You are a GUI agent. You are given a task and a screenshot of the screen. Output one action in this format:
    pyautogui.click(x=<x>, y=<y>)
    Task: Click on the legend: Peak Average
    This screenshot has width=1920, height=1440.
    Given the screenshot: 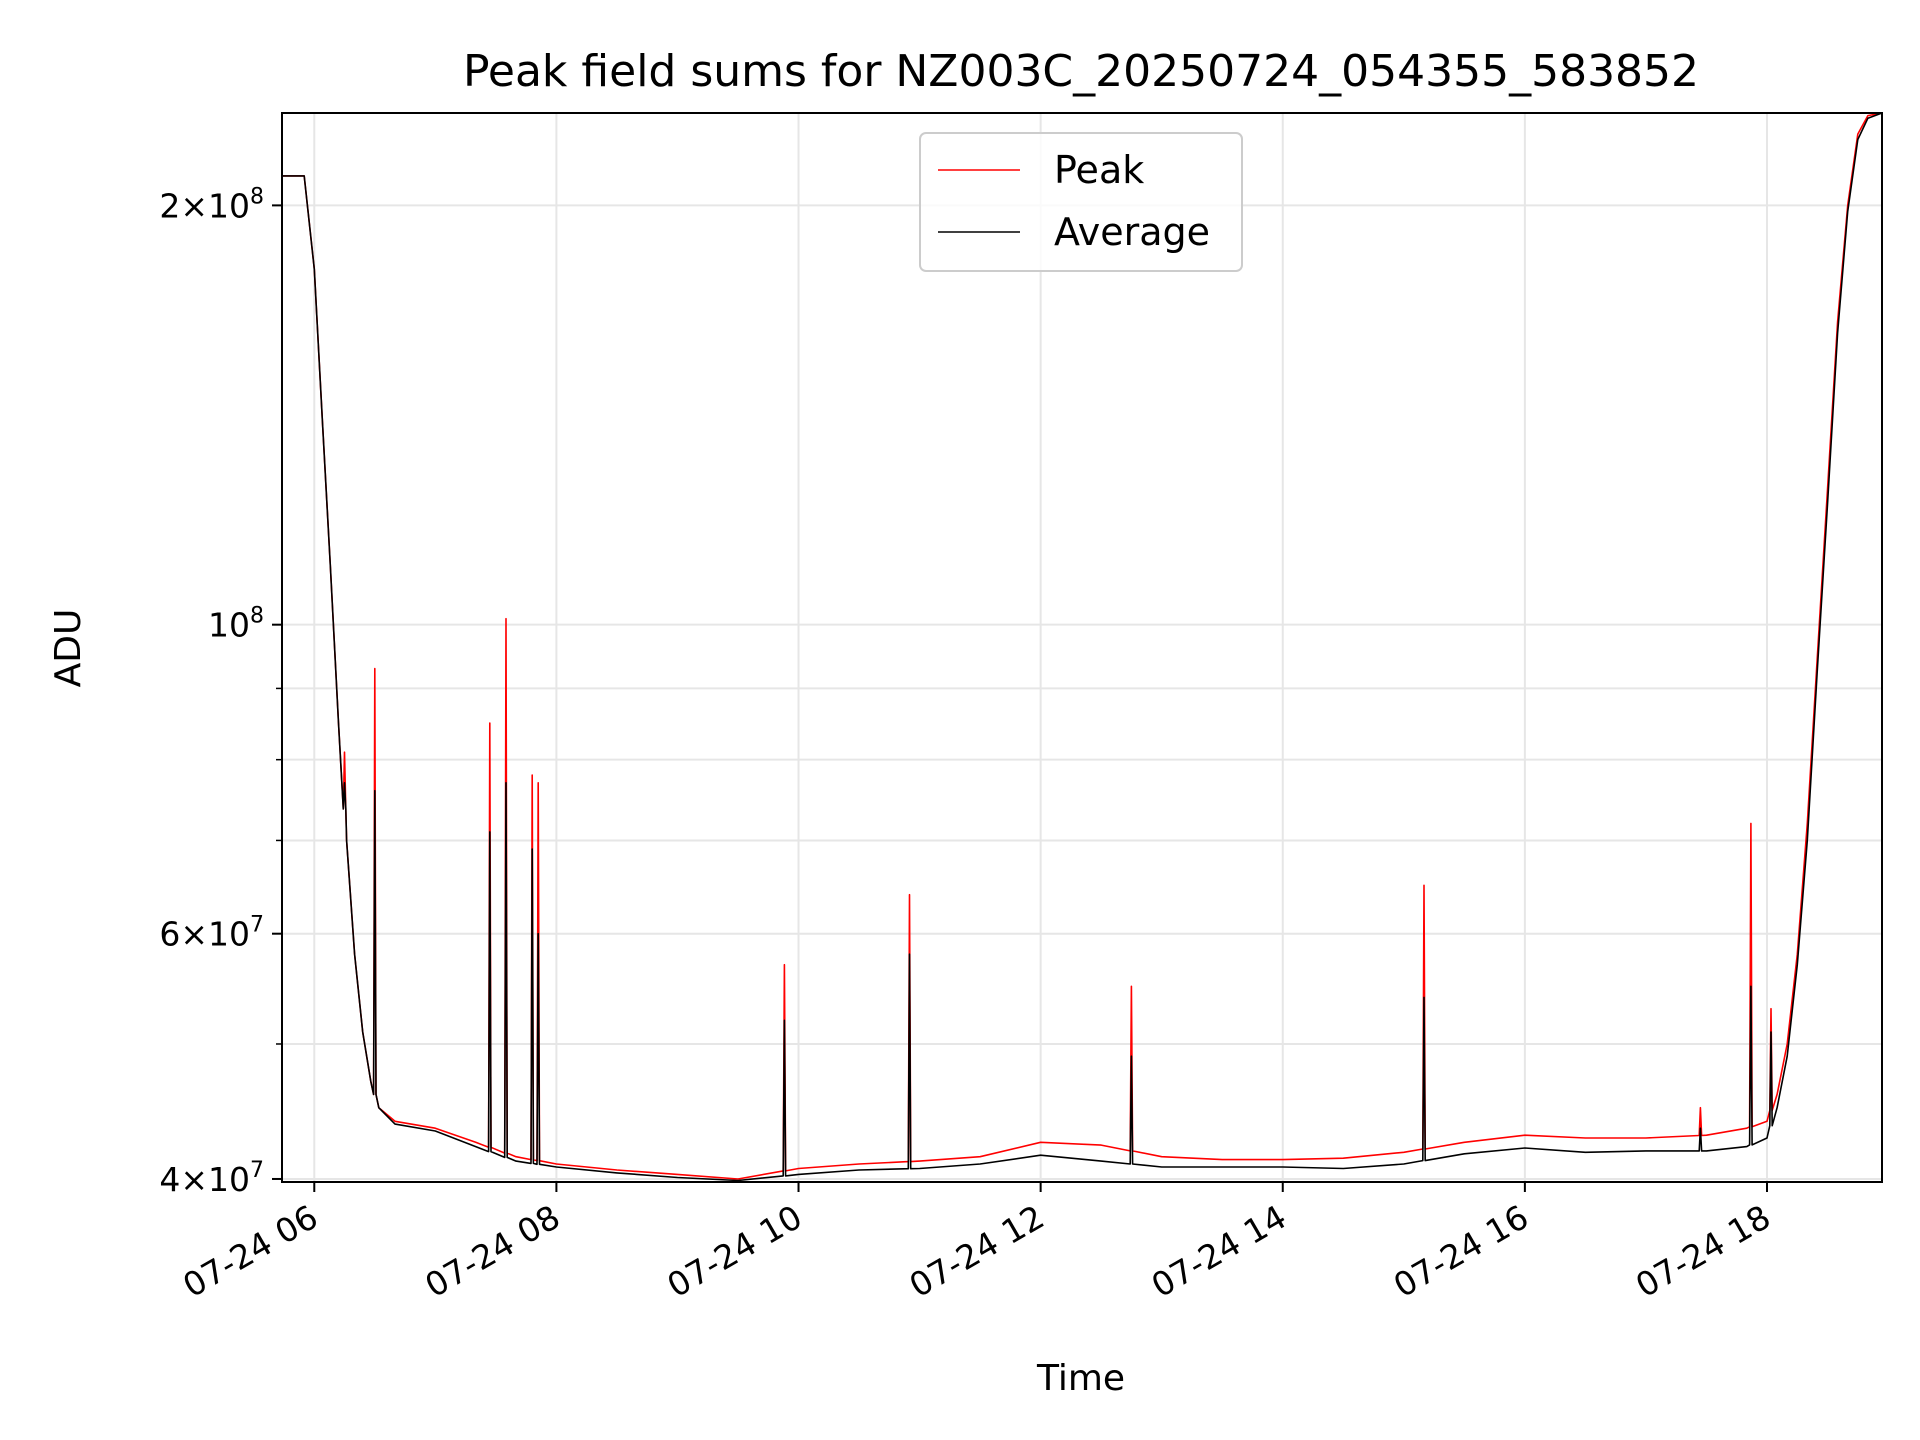 What is the action you would take?
    pyautogui.click(x=1081, y=202)
    